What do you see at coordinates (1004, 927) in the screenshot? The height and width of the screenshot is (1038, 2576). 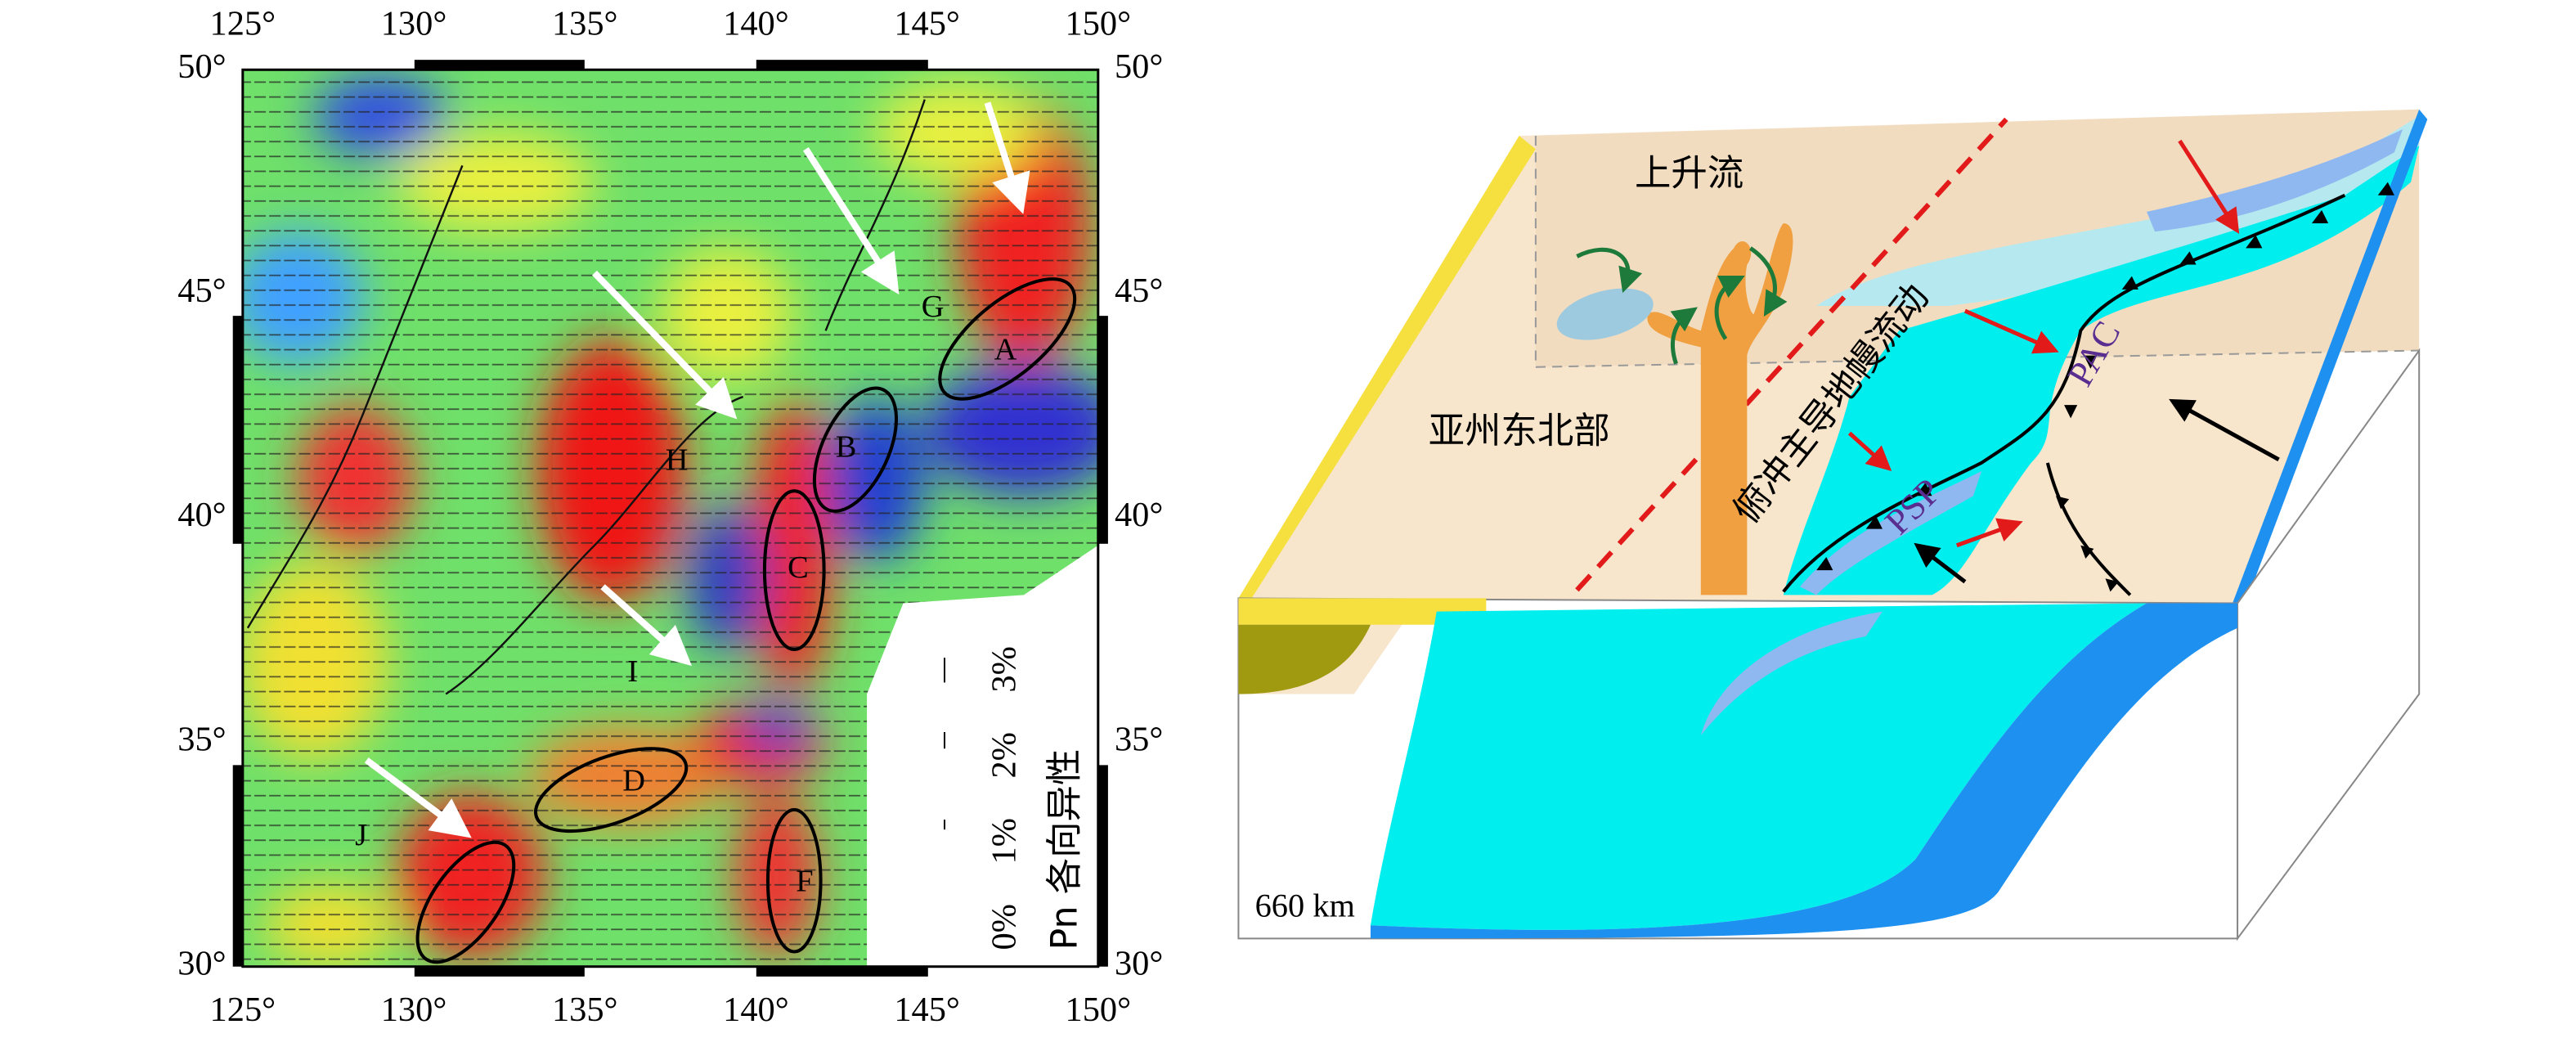 I see `legend-0: 0%` at bounding box center [1004, 927].